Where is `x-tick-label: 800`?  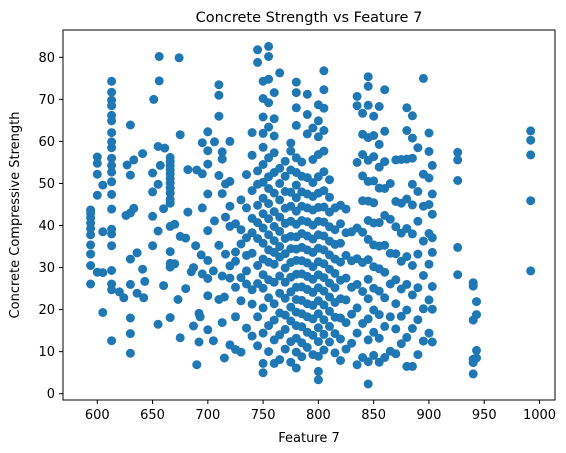 x-tick-label: 800 is located at coordinates (318, 415).